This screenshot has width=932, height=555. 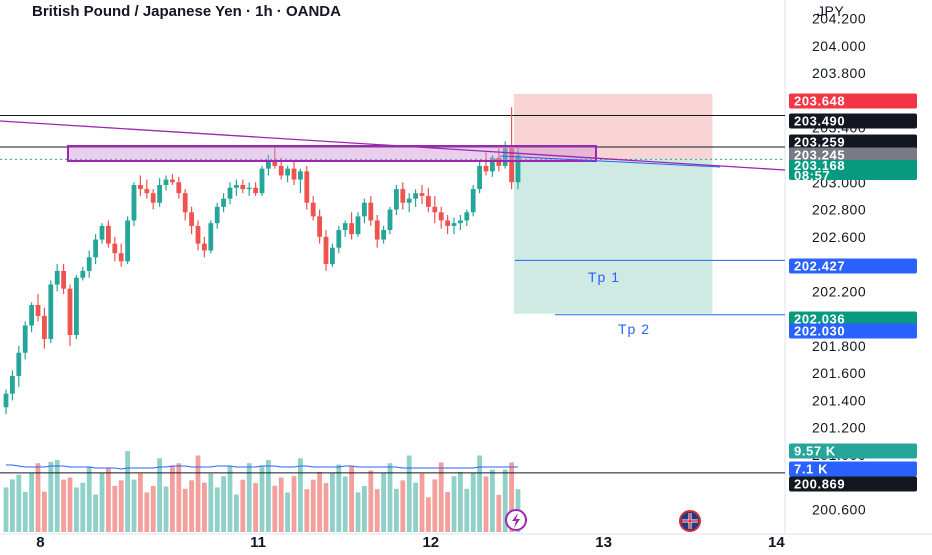 I want to click on lightning-icon-bolt, so click(x=516, y=520).